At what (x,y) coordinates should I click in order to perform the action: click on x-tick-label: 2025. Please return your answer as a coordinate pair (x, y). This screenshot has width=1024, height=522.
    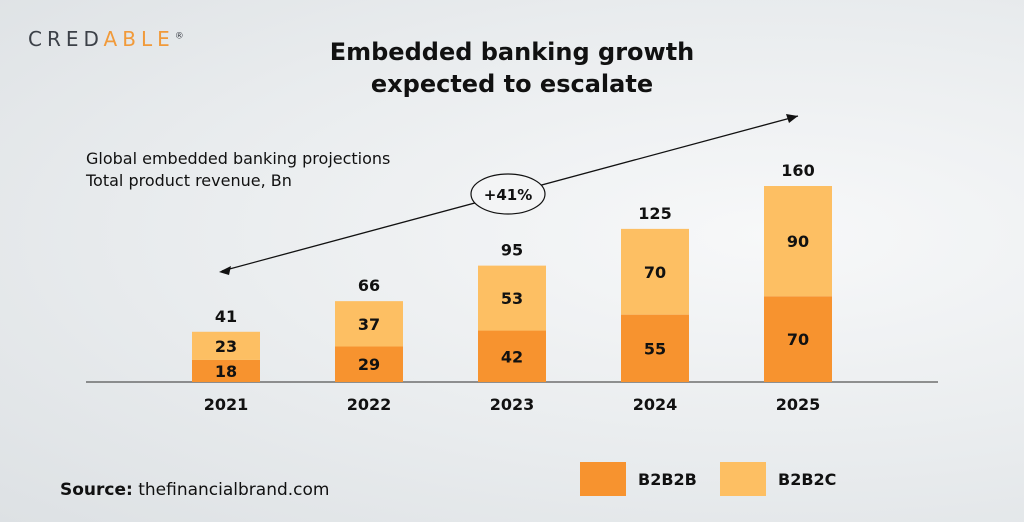
    Looking at the image, I should click on (798, 404).